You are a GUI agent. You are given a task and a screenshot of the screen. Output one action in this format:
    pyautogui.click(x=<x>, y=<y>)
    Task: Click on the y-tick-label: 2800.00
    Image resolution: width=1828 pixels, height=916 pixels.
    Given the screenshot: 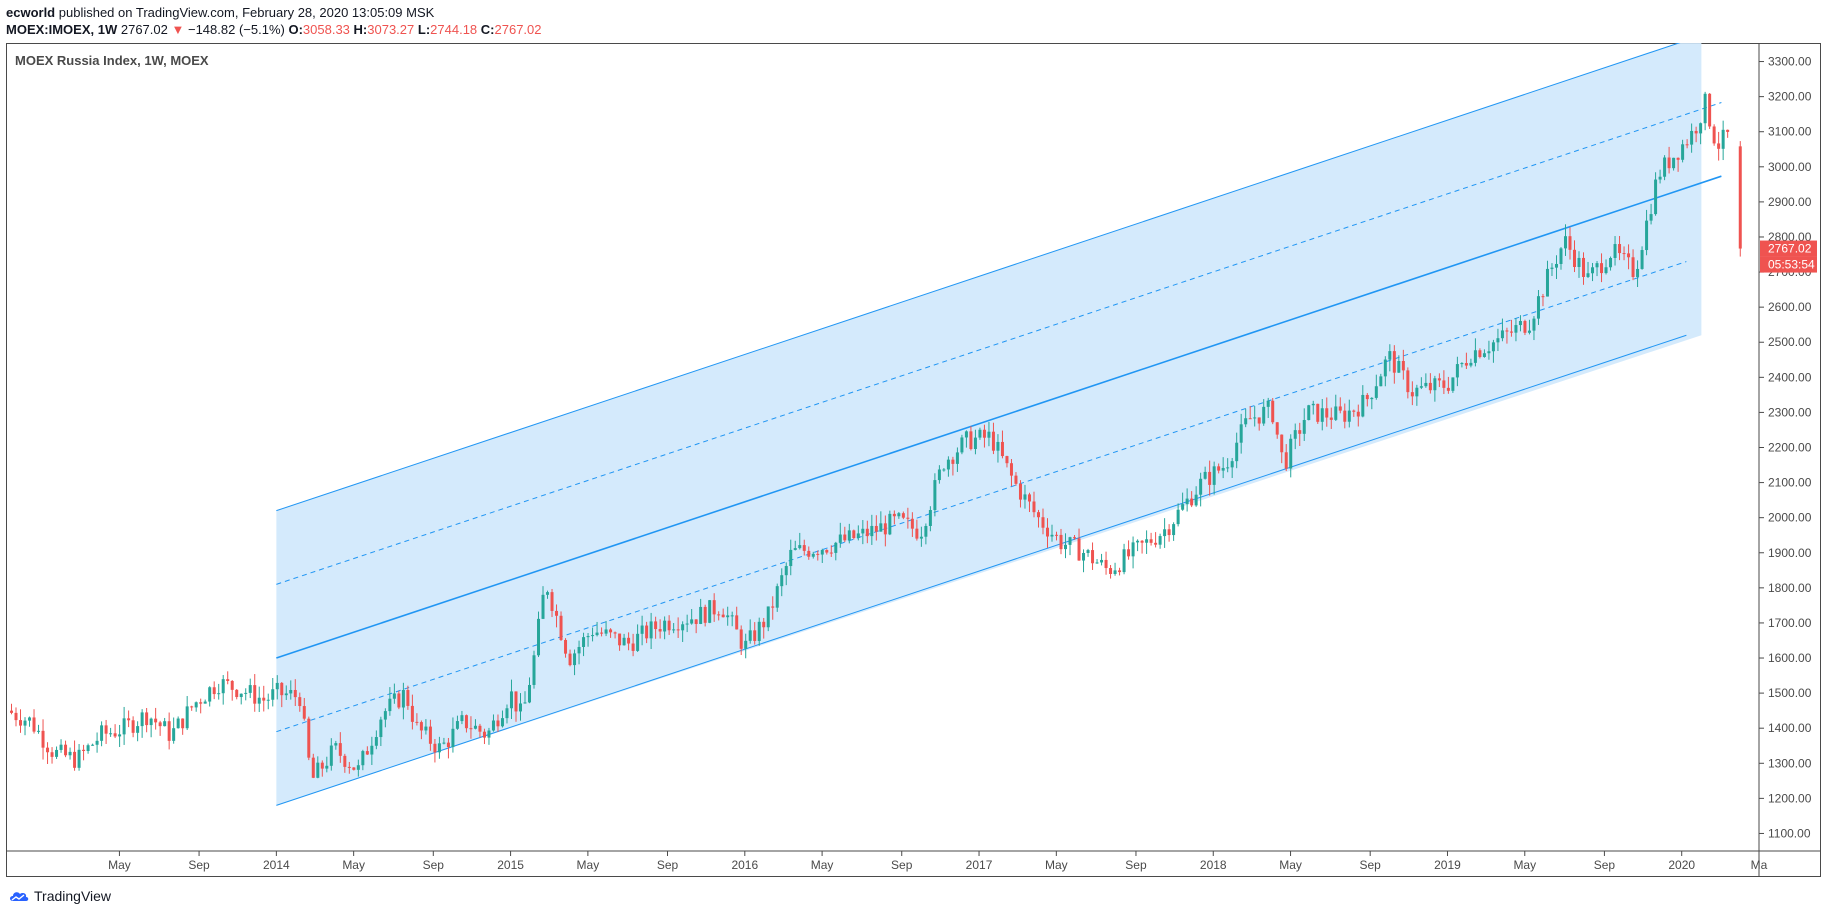 What is the action you would take?
    pyautogui.click(x=1790, y=237)
    